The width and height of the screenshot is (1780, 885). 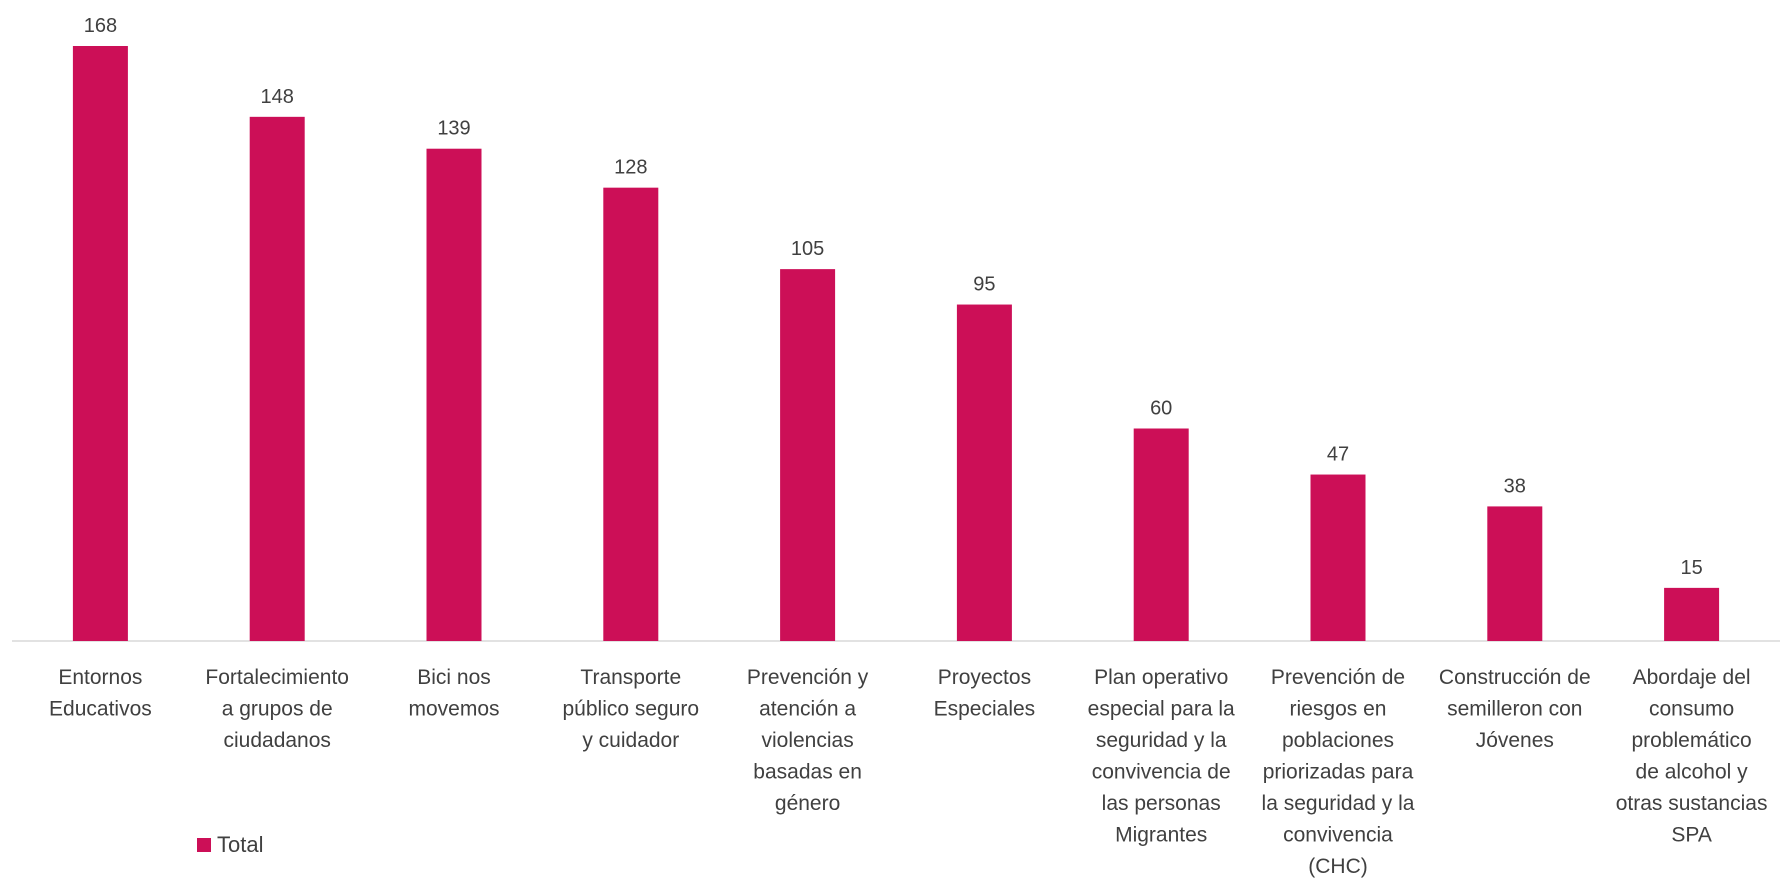 I want to click on category-label: Construcción de semilleron con Jóvenes, so click(x=1515, y=709).